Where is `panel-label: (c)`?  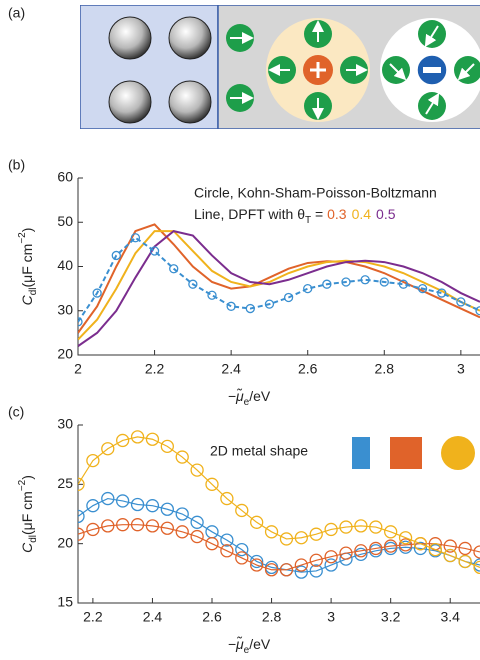 panel-label: (c) is located at coordinates (16, 412).